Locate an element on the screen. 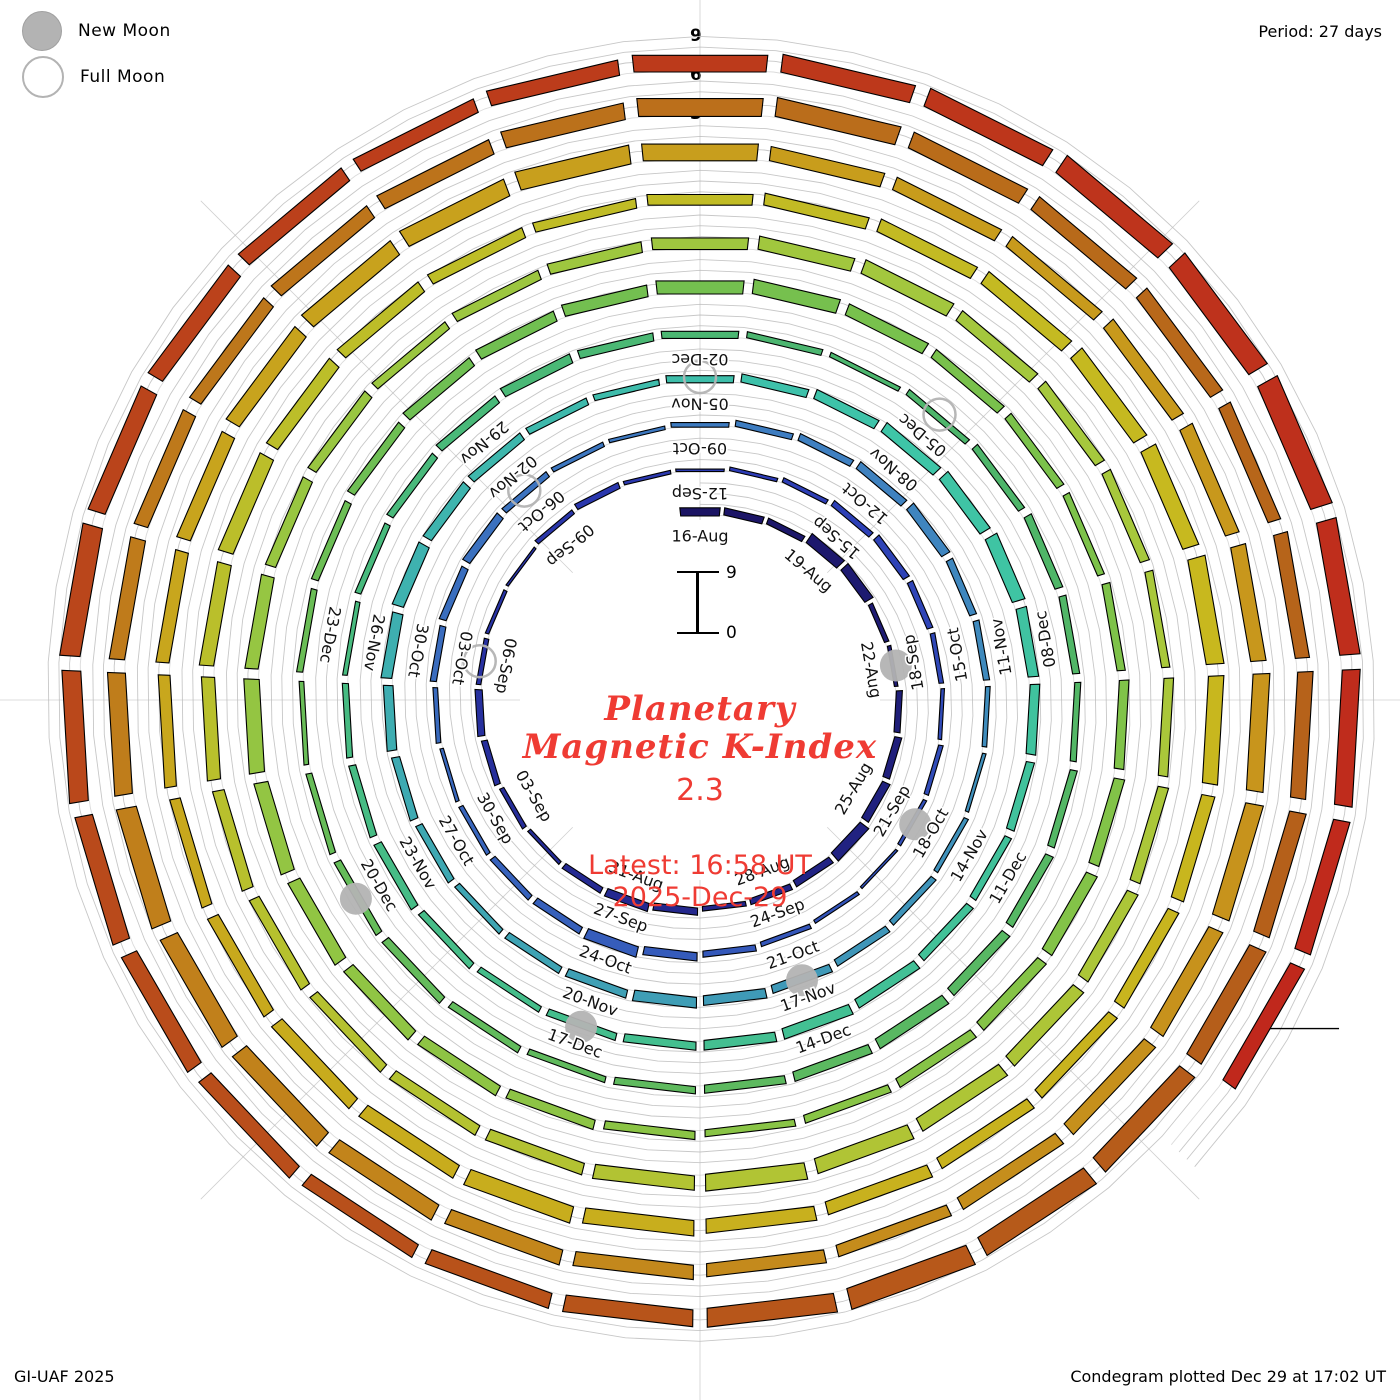 The width and height of the screenshot is (1400, 1400). period-label: Period: 27 days is located at coordinates (1320, 31).